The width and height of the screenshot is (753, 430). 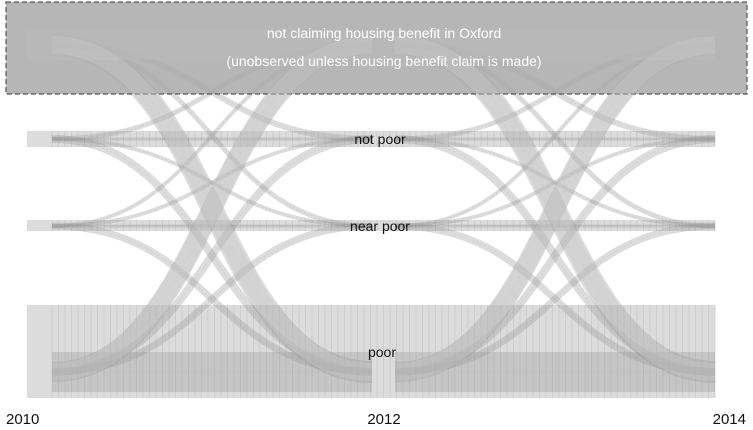 I want to click on label-poor: poor, so click(x=382, y=352).